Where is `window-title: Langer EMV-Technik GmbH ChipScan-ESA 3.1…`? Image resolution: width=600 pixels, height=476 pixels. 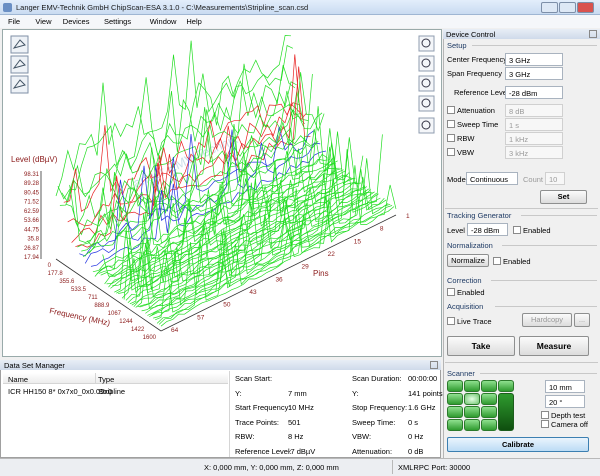
window-title: Langer EMV-Technik GmbH ChipScan-ESA 3.1… is located at coordinates (162, 7).